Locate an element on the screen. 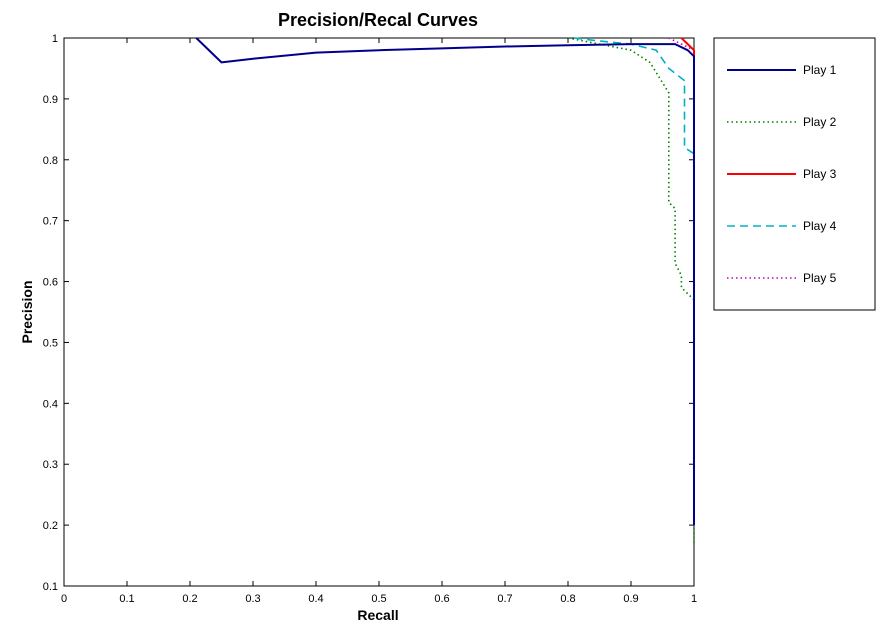  legend-label: Play 3 is located at coordinates (820, 174).